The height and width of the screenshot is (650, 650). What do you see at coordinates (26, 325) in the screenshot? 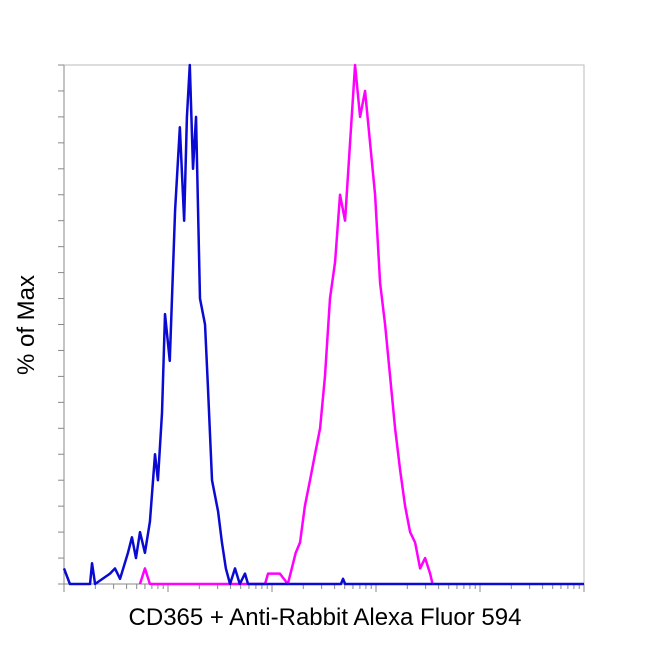
I see `y-axis-label: % of Max` at bounding box center [26, 325].